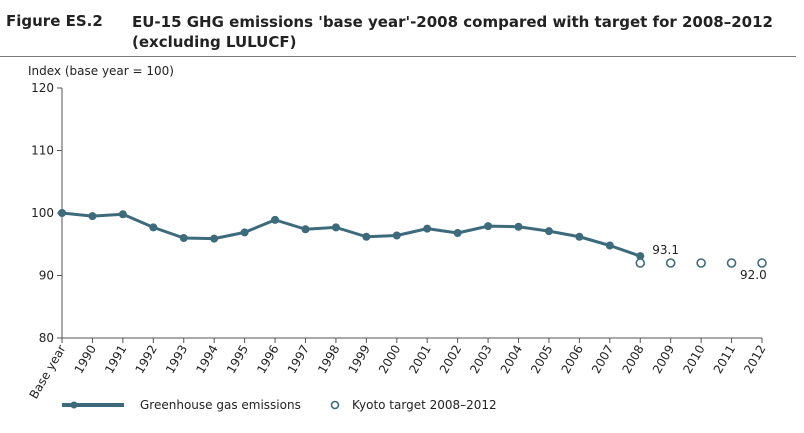 This screenshot has height=433, width=804. I want to click on x-tick-label: 2000, so click(389, 359).